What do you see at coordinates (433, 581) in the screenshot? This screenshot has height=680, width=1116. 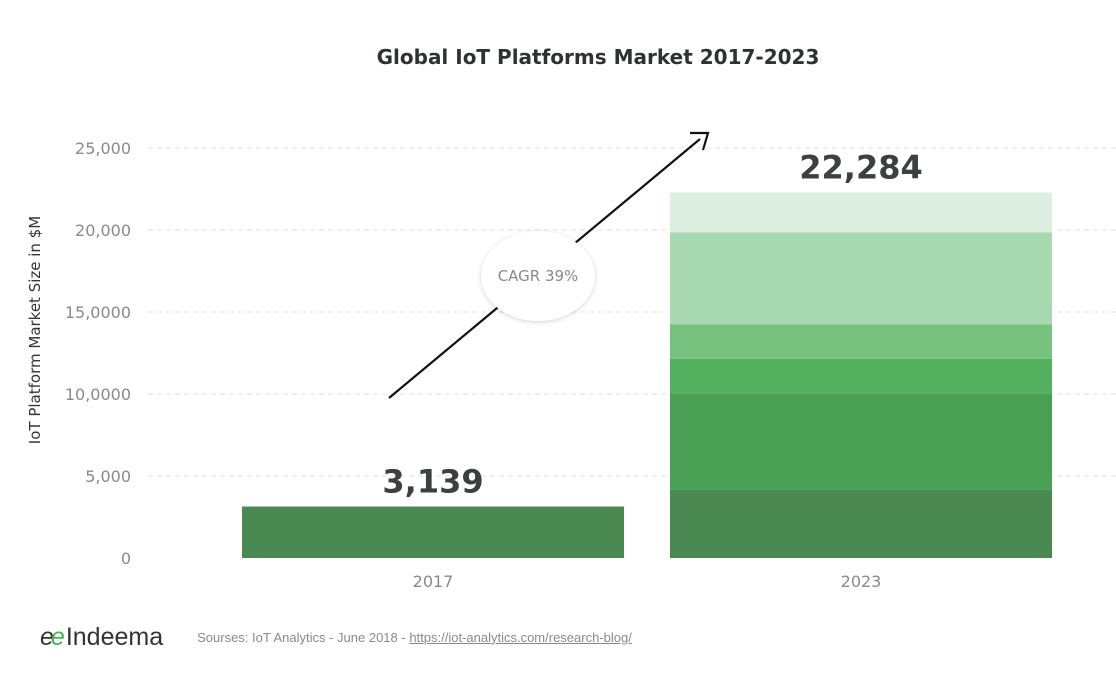 I see `x-tick-label: 2017` at bounding box center [433, 581].